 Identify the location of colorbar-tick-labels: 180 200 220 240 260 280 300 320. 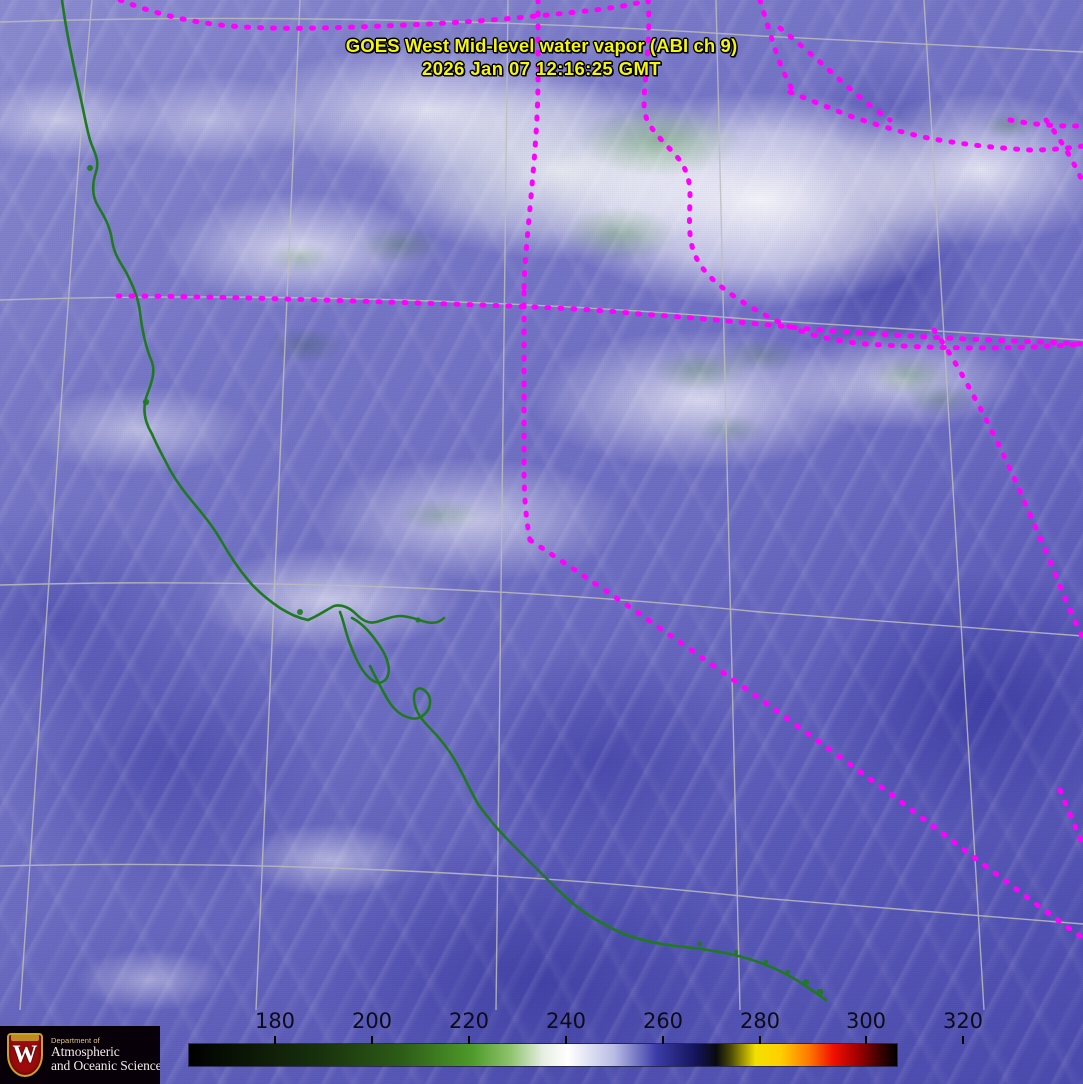
(541, 1021).